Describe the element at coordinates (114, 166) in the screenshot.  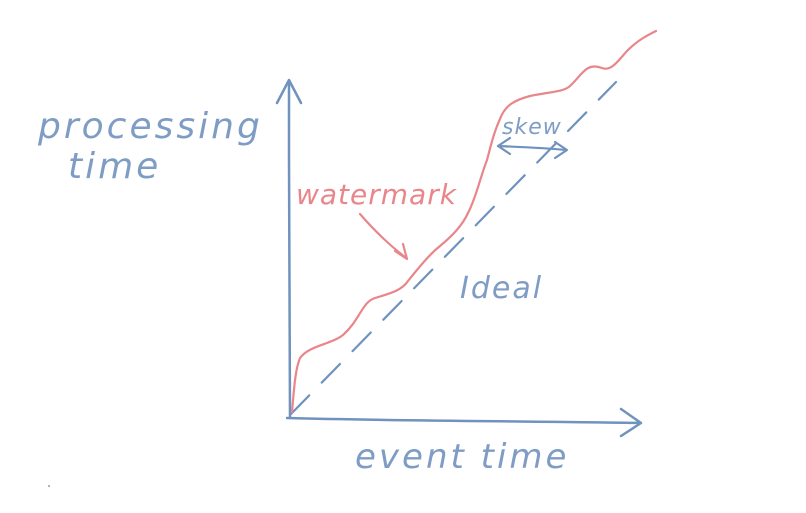
I see `y-axis-label-line-2: time` at that location.